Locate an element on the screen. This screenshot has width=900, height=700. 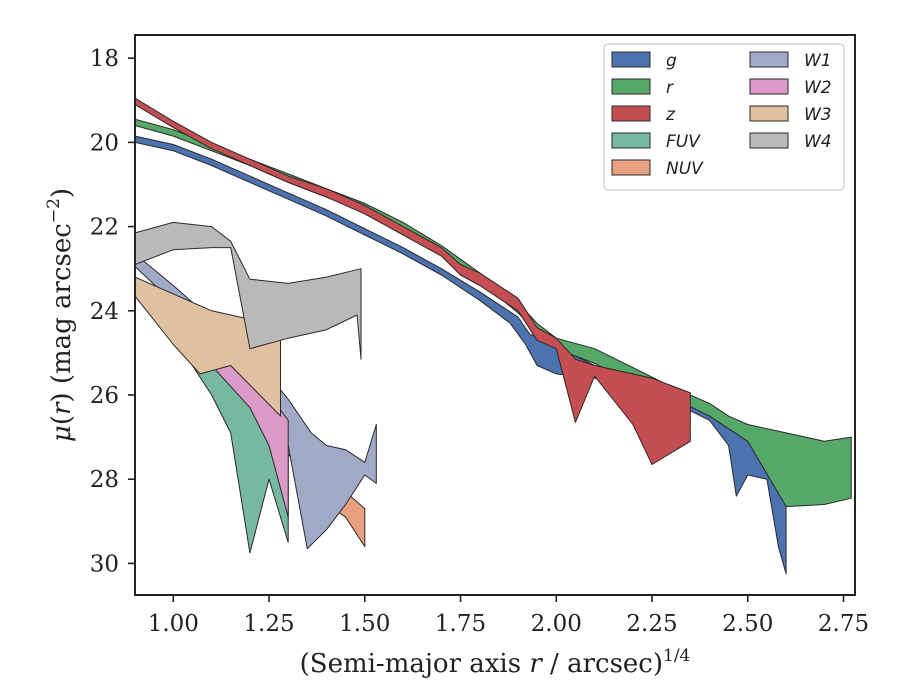
x-tick-label: 2.00 is located at coordinates (556, 624).